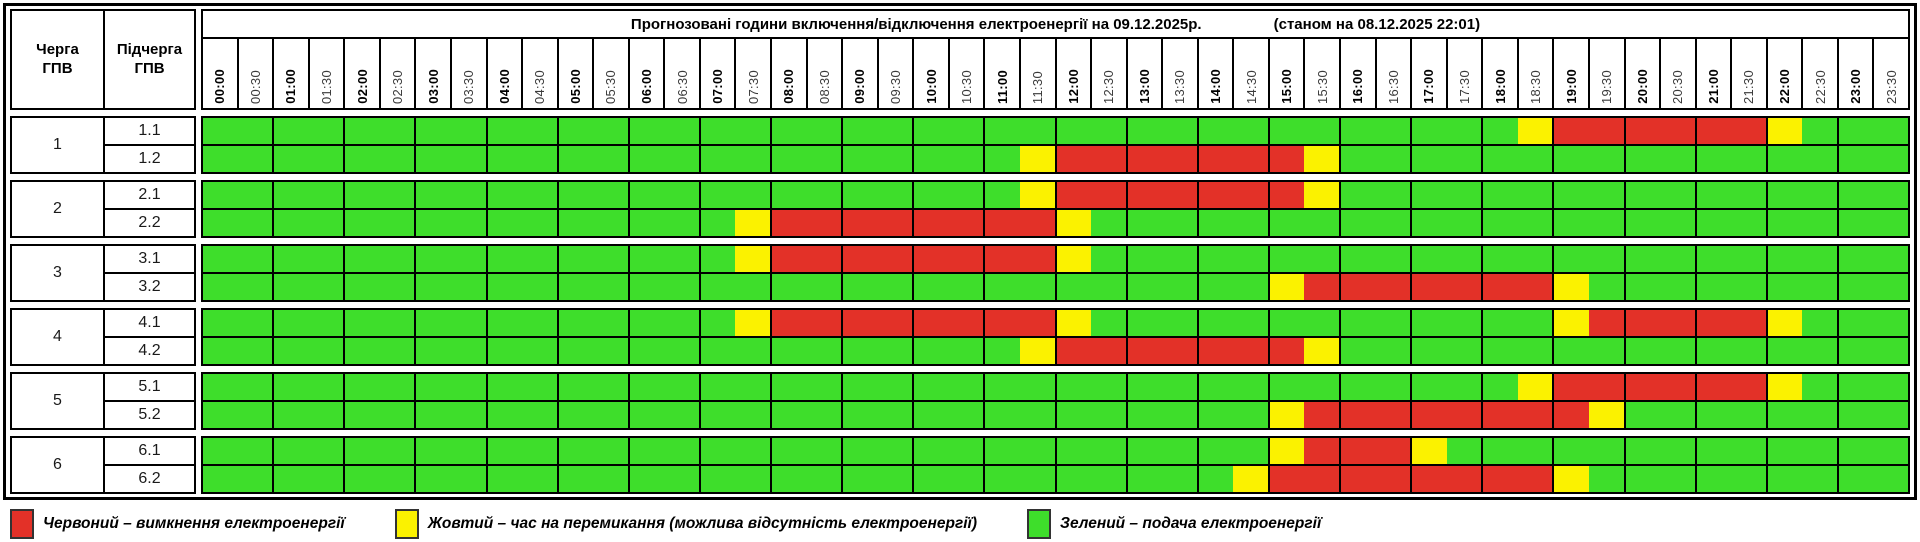 This screenshot has height=542, width=1920. What do you see at coordinates (1322, 159) in the screenshot?
I see `slot-1.2-15:30` at bounding box center [1322, 159].